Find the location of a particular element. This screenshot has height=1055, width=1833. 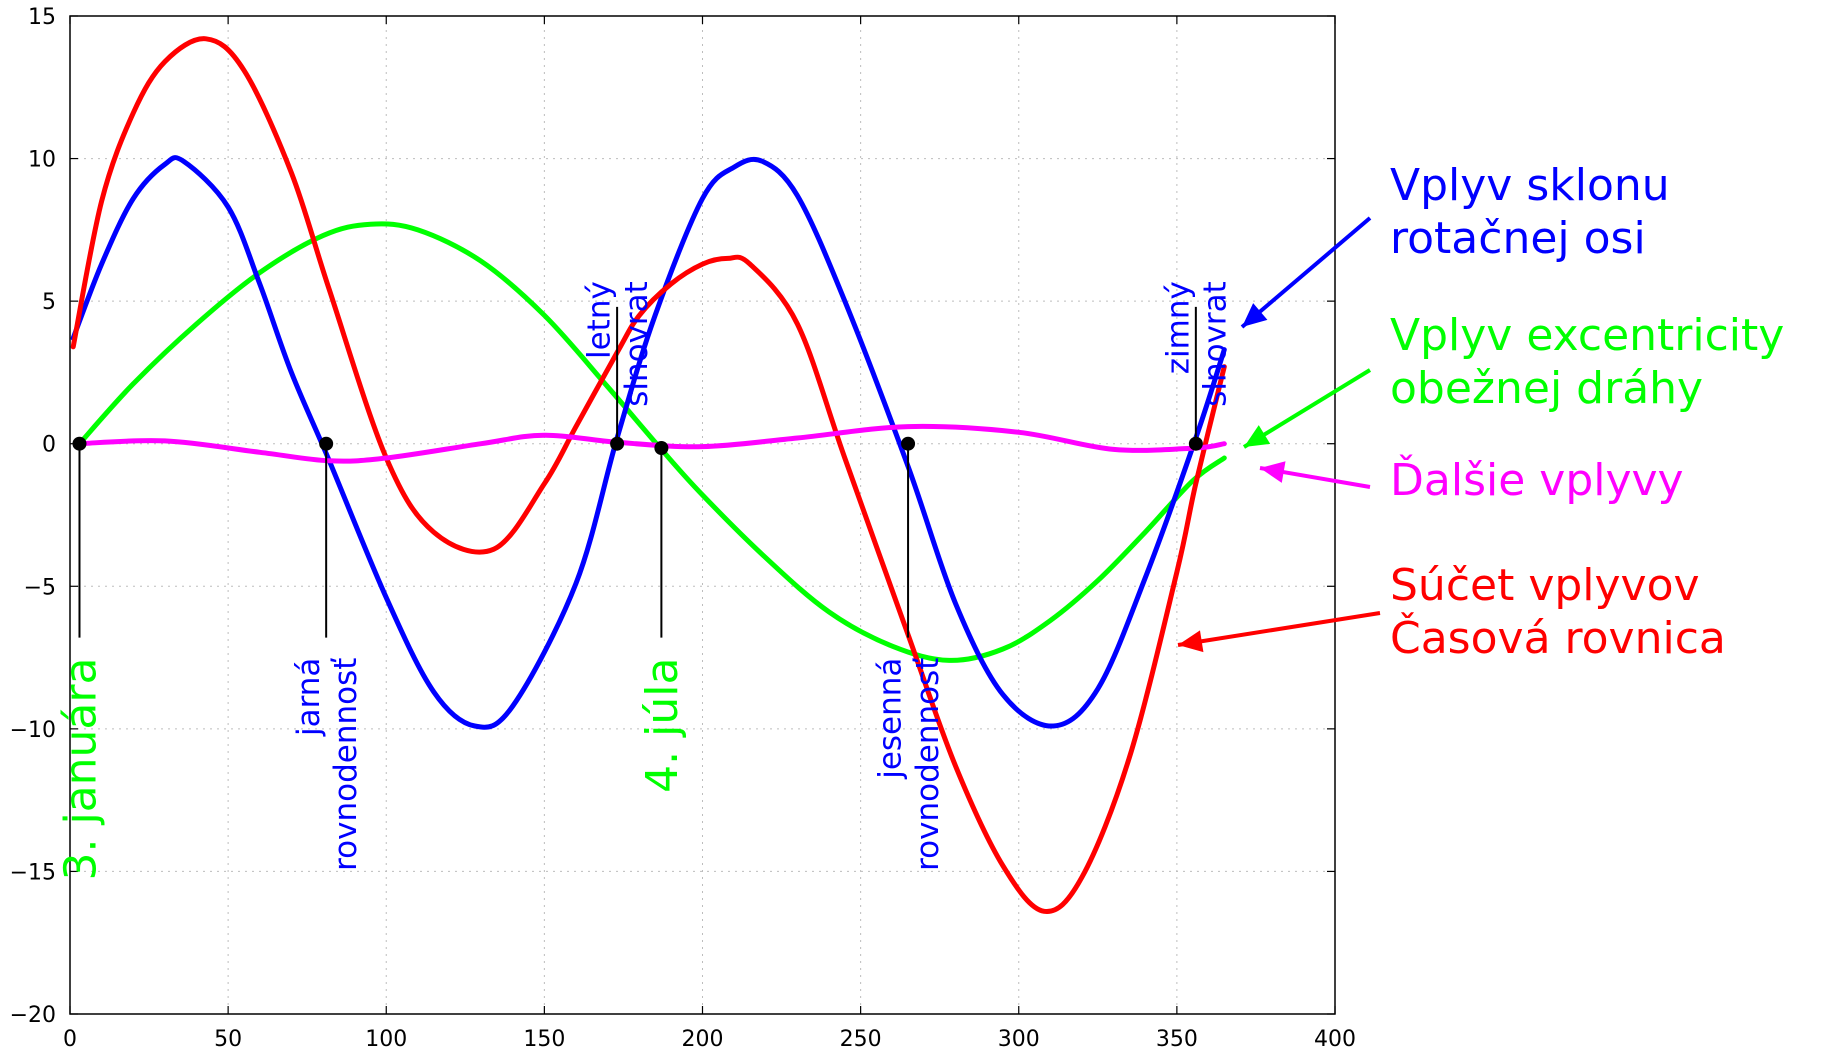

legend-entry-text: Ďalšie vplyvy is located at coordinates (1537, 479).